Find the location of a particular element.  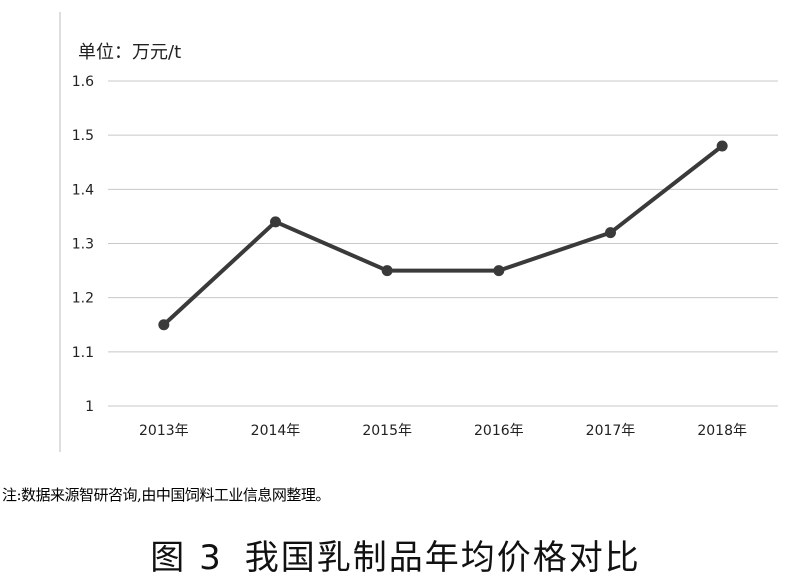

figure-number: 图 3 is located at coordinates (186, 558).